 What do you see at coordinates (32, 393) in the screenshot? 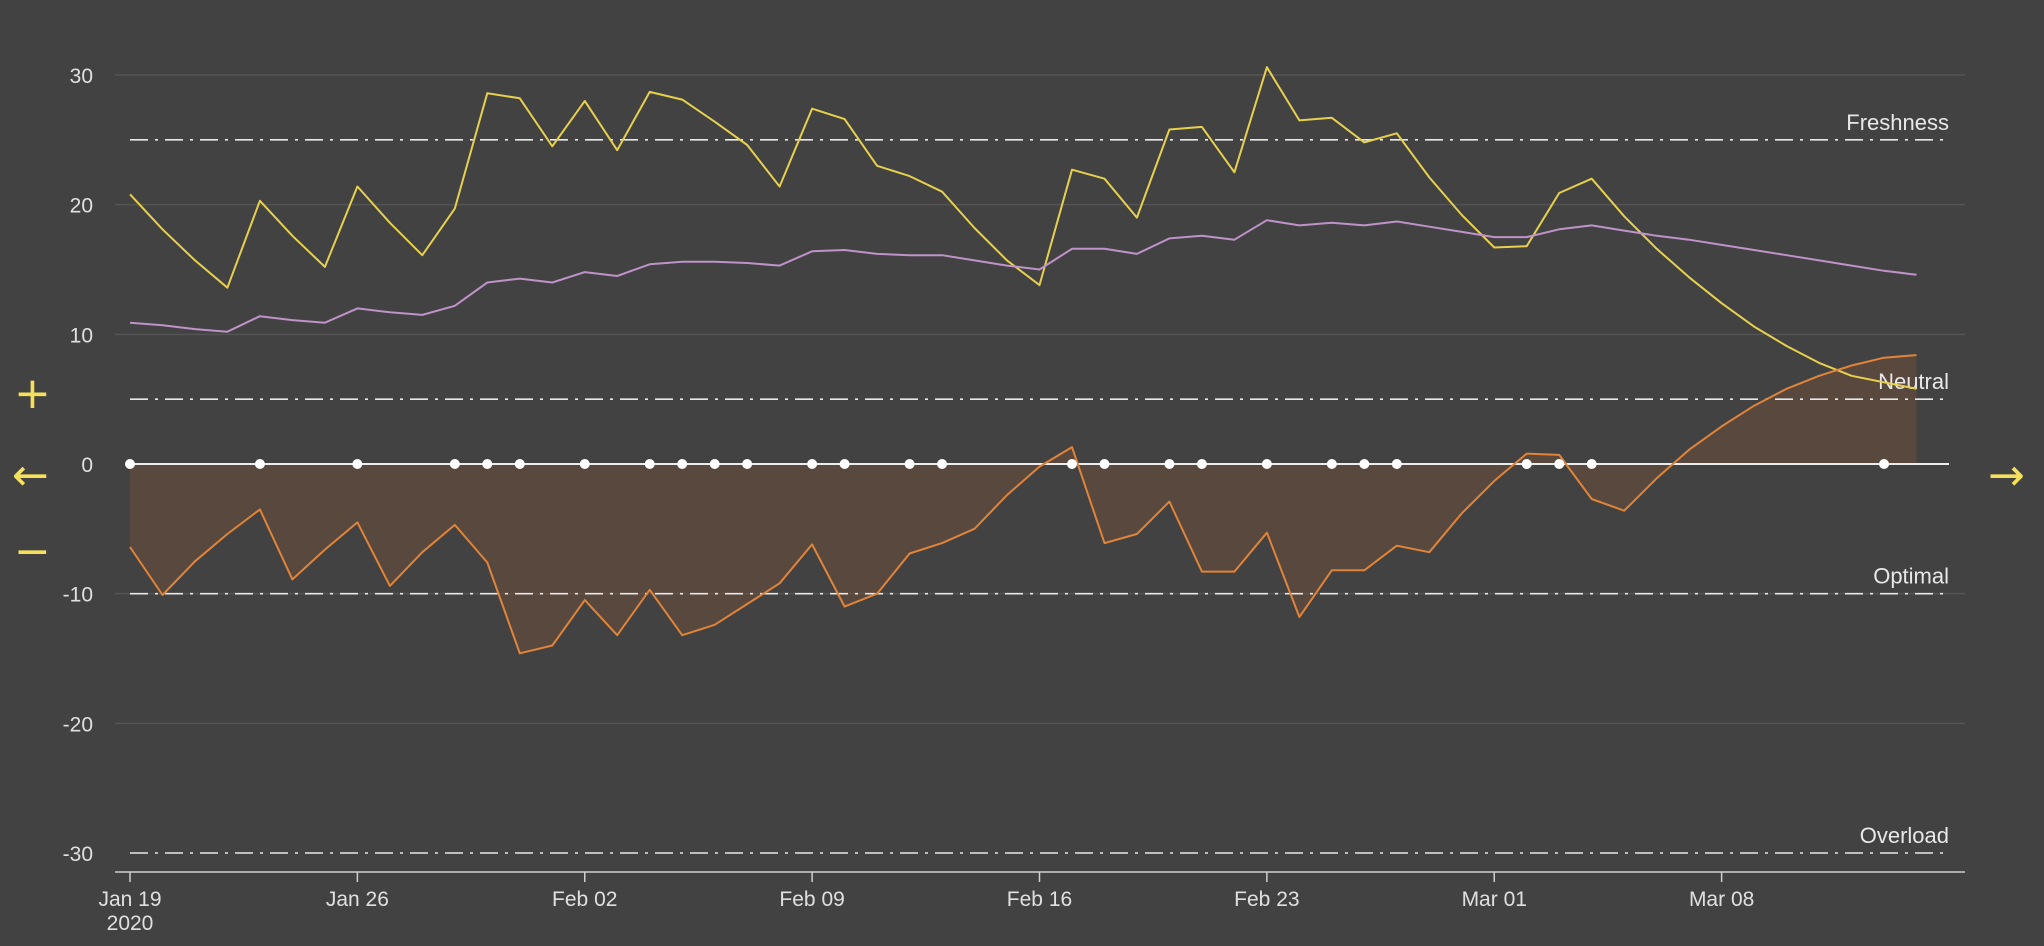
I see `zoom-in-button: +` at bounding box center [32, 393].